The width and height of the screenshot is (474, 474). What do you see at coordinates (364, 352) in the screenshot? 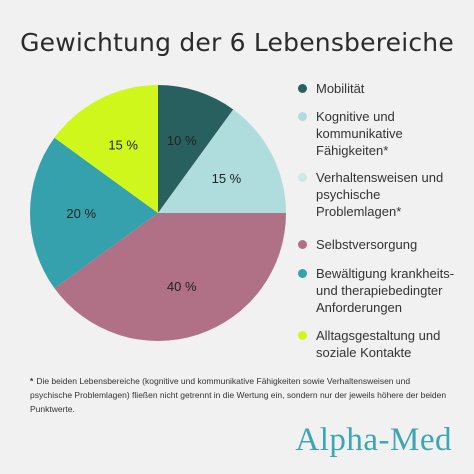
I see `legend-label-line: soziale Kontakte` at bounding box center [364, 352].